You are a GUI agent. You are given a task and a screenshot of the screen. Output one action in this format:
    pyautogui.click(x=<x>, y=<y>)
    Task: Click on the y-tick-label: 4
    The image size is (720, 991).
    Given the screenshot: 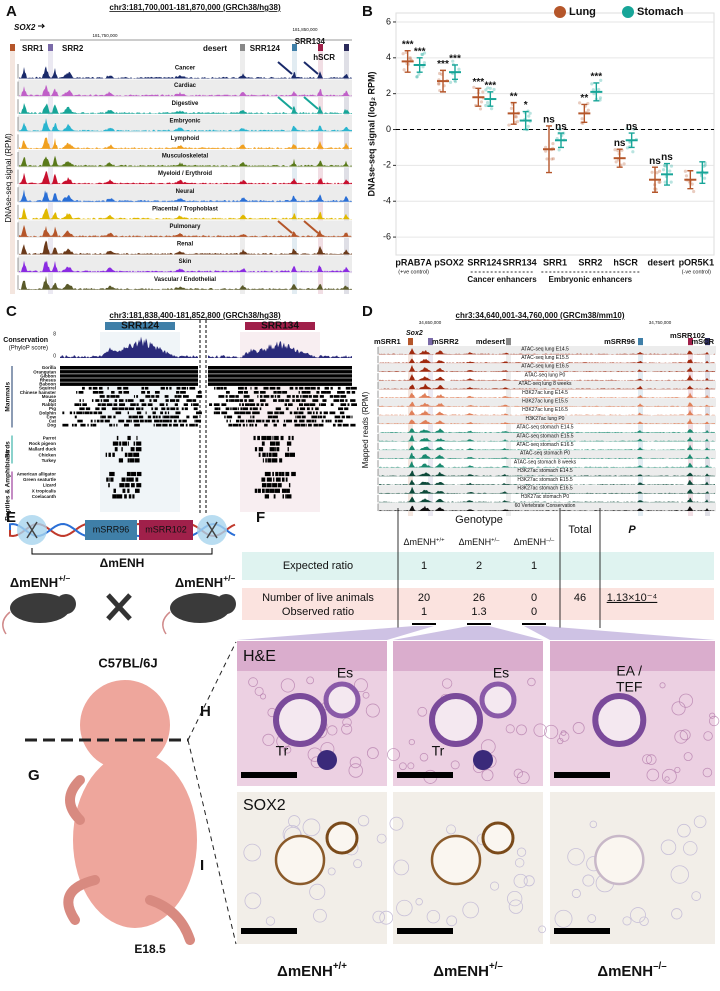 What is the action you would take?
    pyautogui.click(x=388, y=57)
    